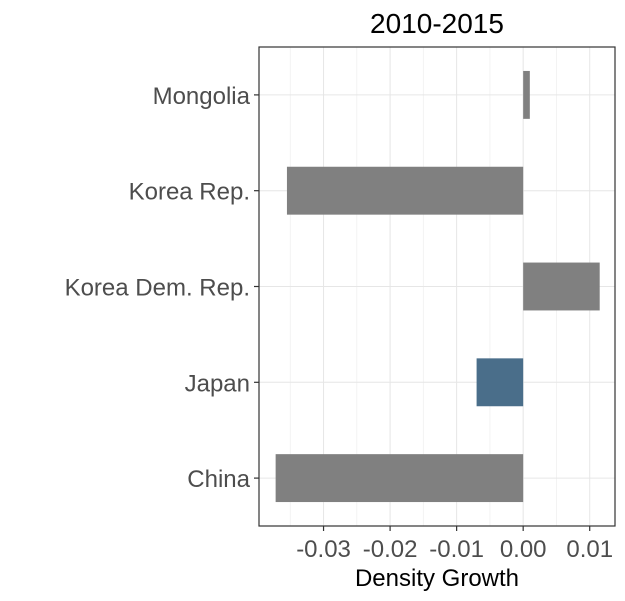  Describe the element at coordinates (437, 578) in the screenshot. I see `x-axis-title: Density Growth` at that location.